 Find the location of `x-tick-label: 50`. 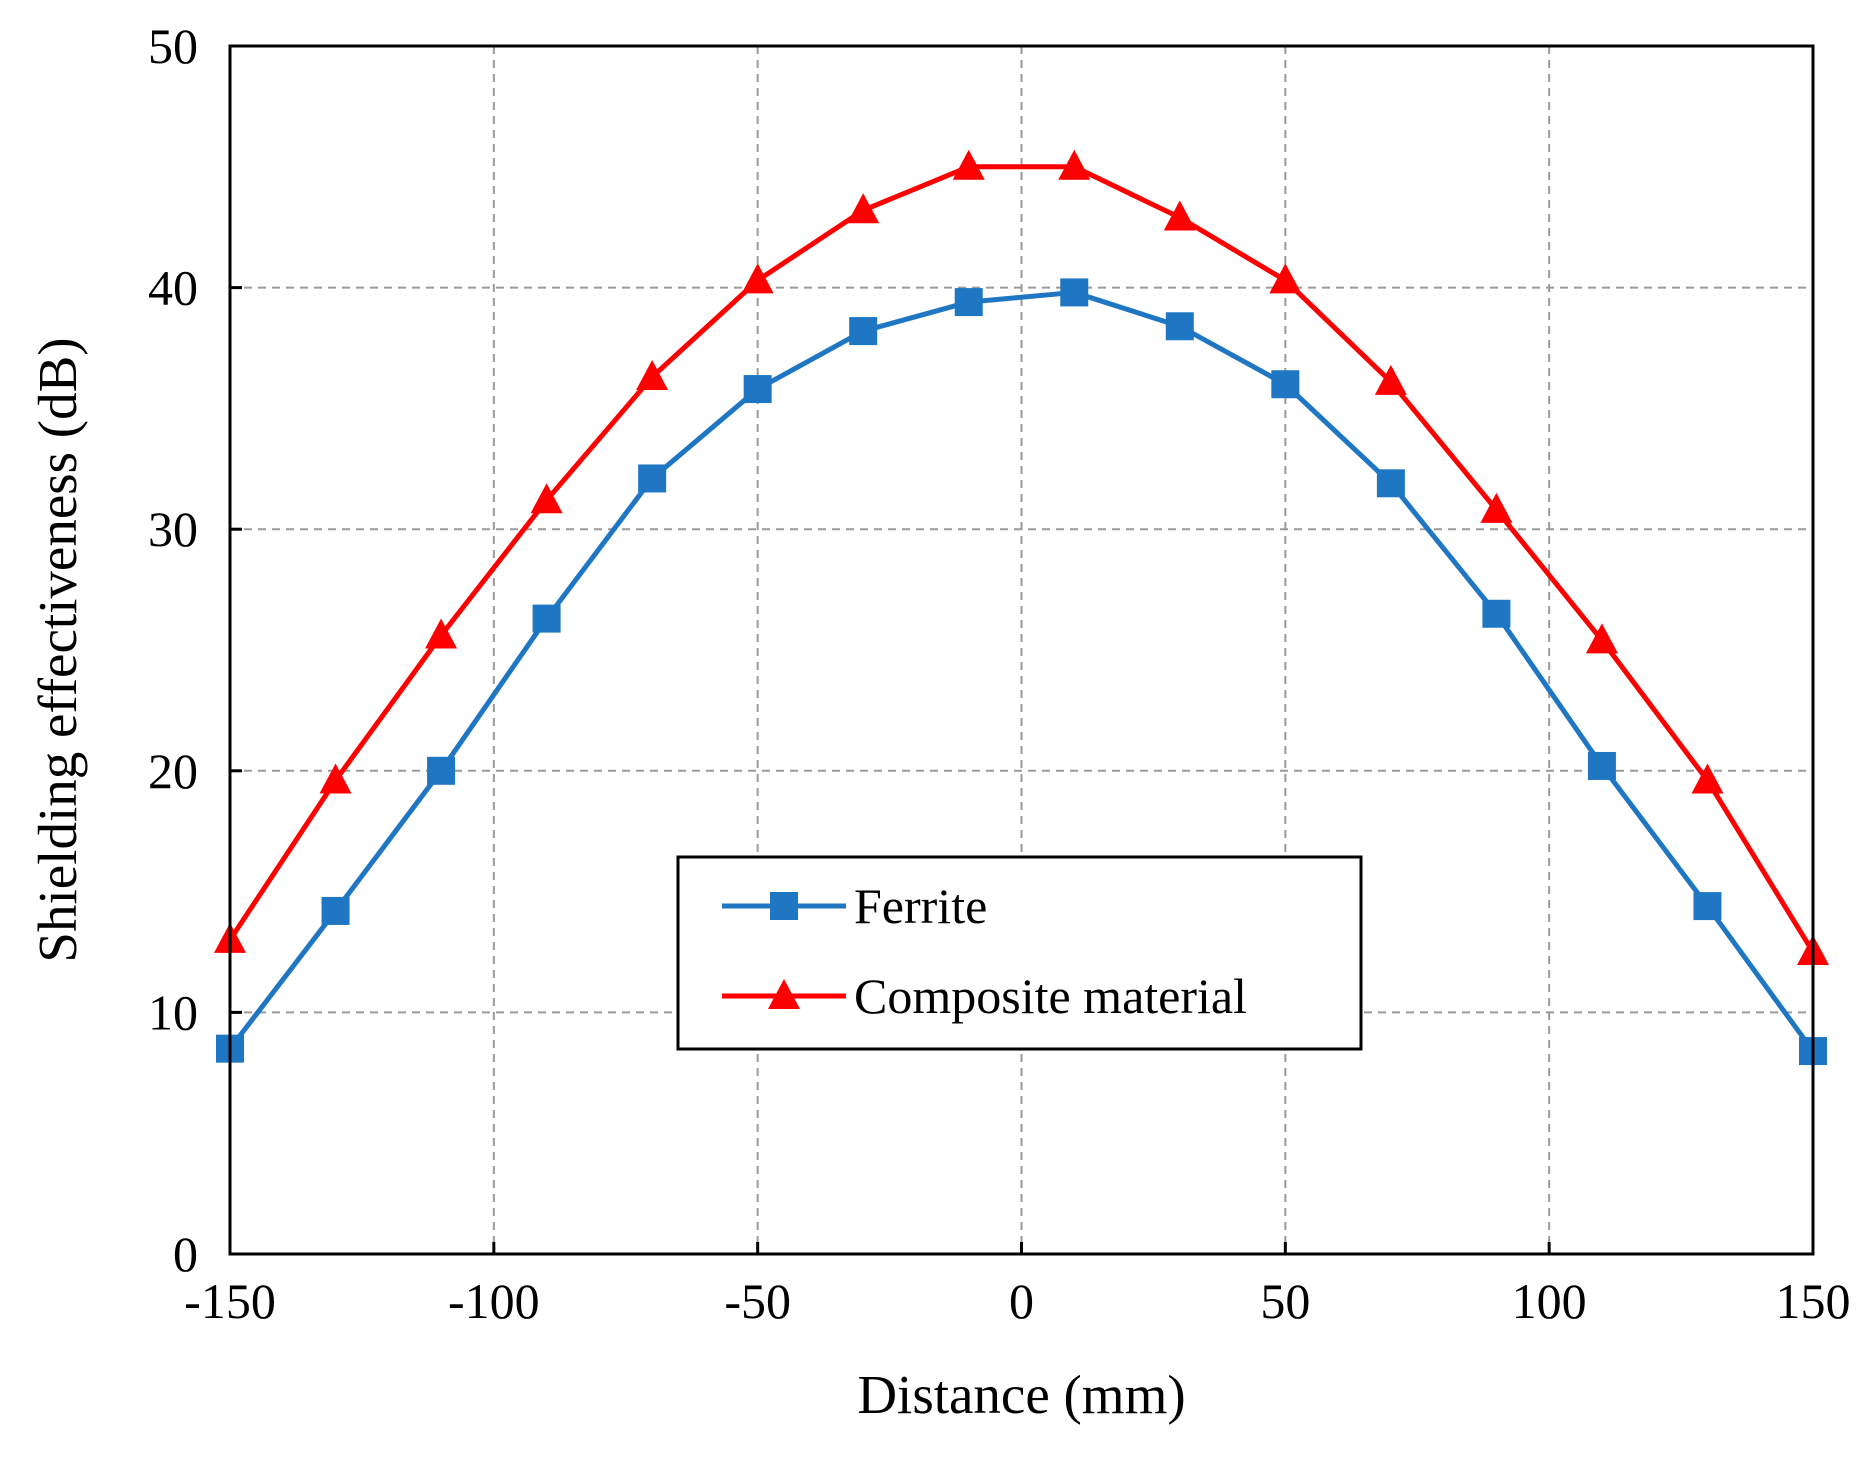

x-tick-label: 50 is located at coordinates (1285, 1301).